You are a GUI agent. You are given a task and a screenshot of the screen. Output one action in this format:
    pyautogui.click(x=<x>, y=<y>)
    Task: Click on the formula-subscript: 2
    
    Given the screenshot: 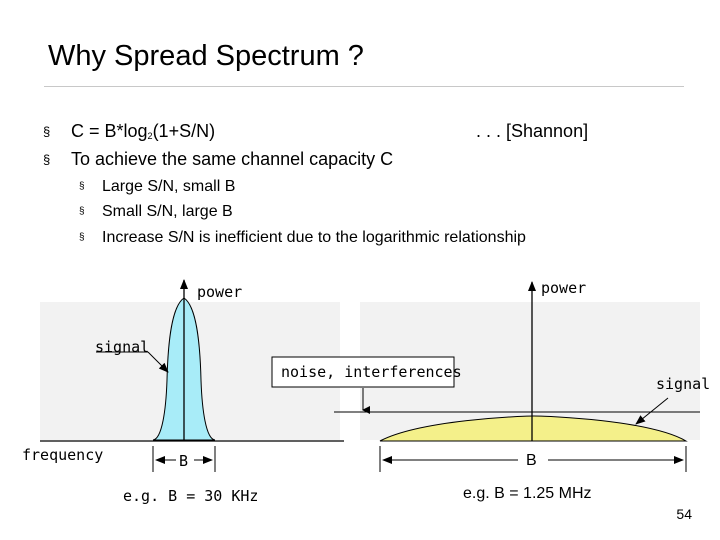 What is the action you would take?
    pyautogui.click(x=150, y=136)
    